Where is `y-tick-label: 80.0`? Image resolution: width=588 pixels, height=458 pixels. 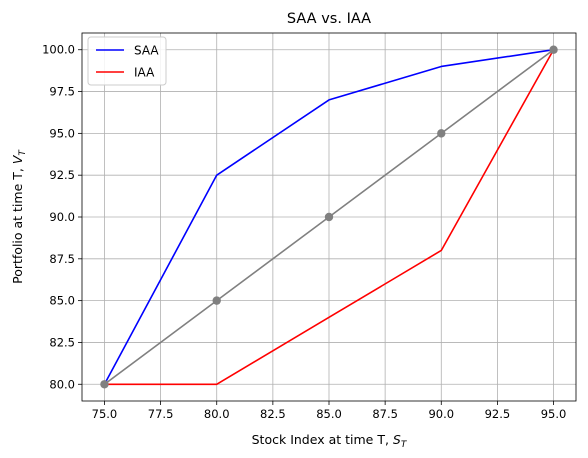
y-tick-label: 80.0 is located at coordinates (62, 384).